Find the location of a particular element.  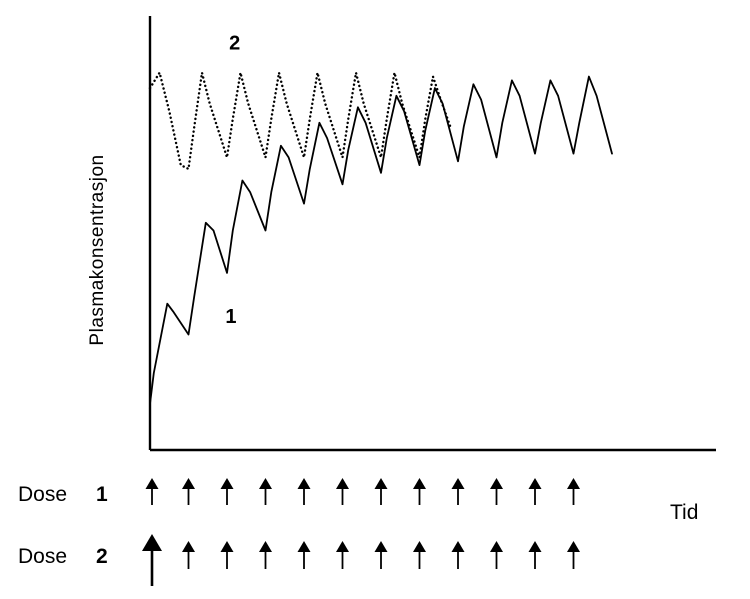

series-2-line is located at coordinates (300, 121).